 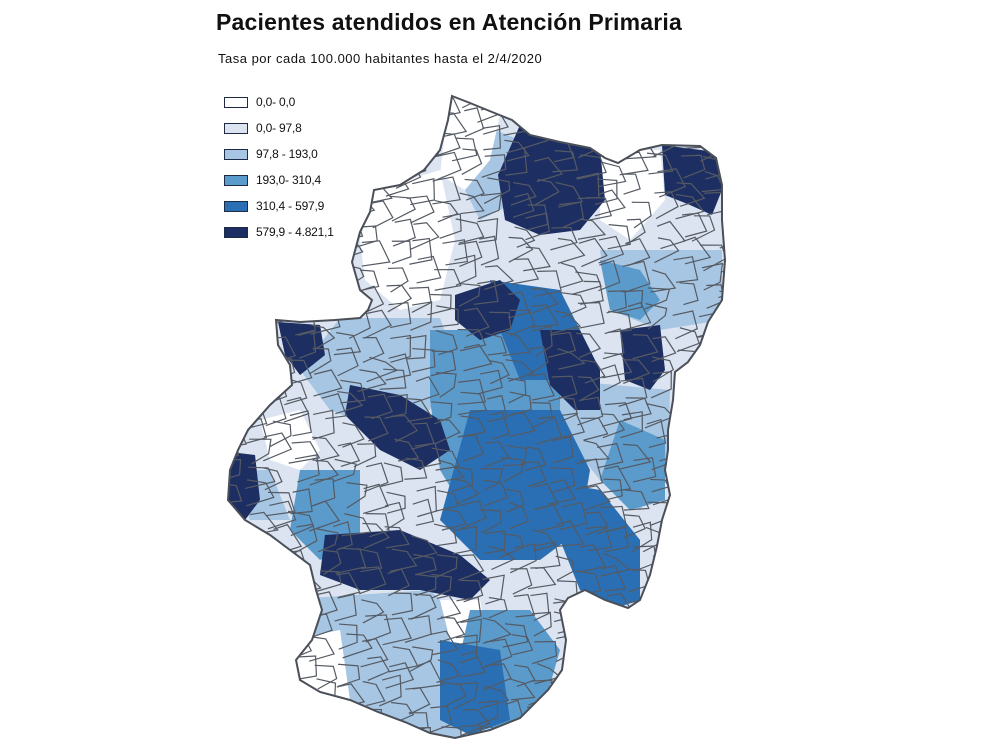 I want to click on legend-label-1: 0,0- 97,8, so click(x=279, y=128).